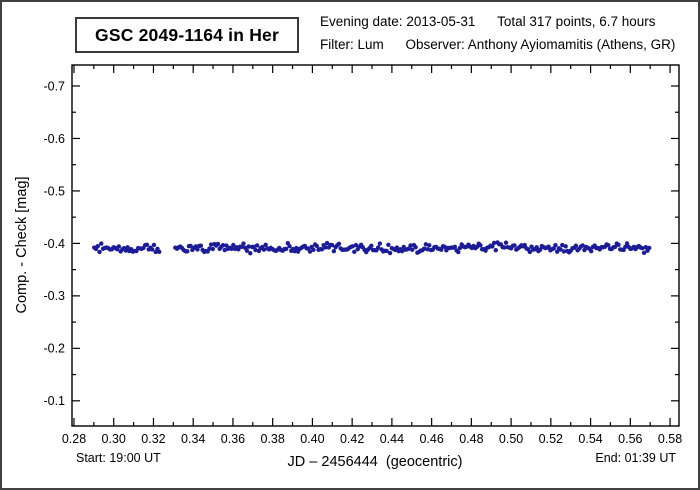 This screenshot has width=700, height=490. I want to click on evening-date-text: Evening date: 2013-05-31, so click(398, 21).